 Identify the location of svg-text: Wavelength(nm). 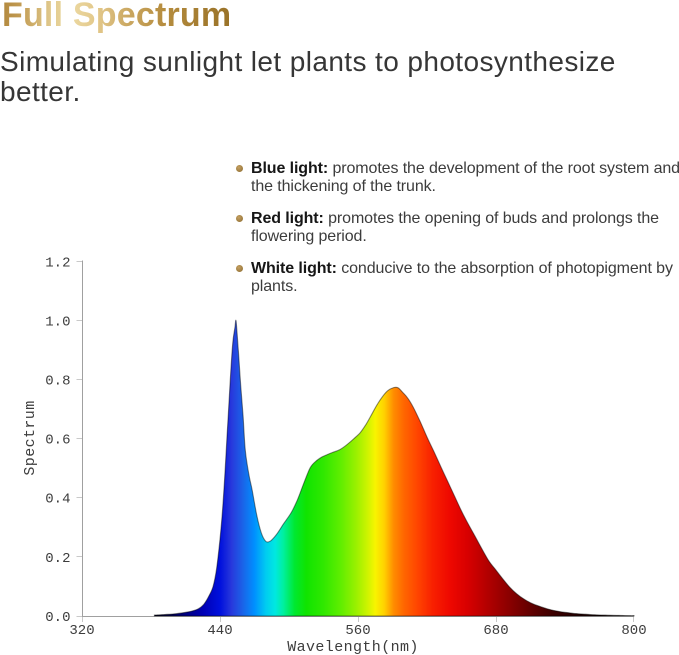
(353, 647).